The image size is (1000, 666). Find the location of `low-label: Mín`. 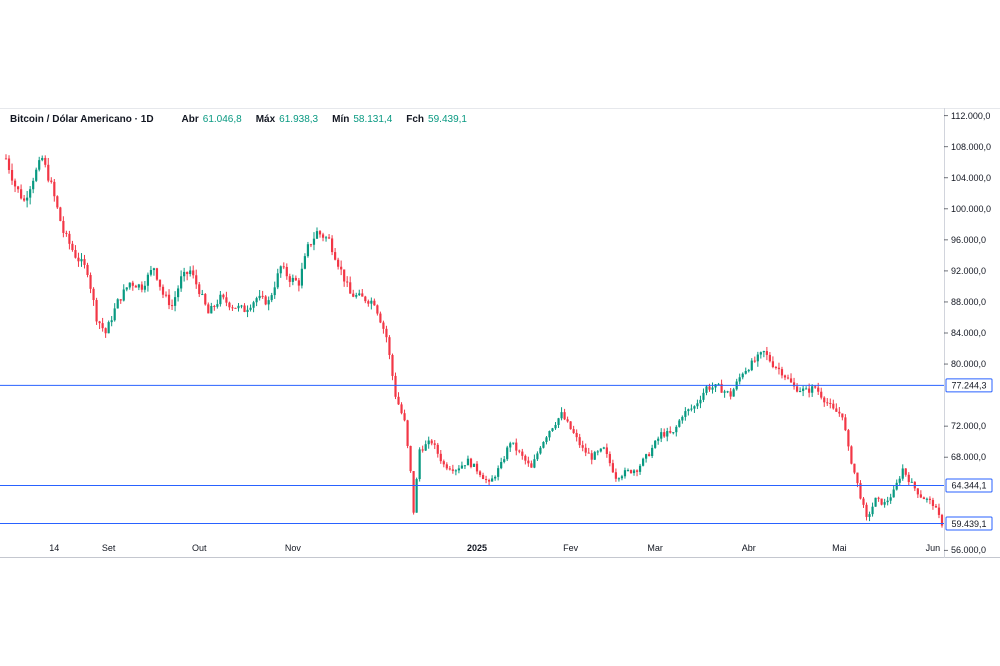

low-label: Mín is located at coordinates (341, 119).